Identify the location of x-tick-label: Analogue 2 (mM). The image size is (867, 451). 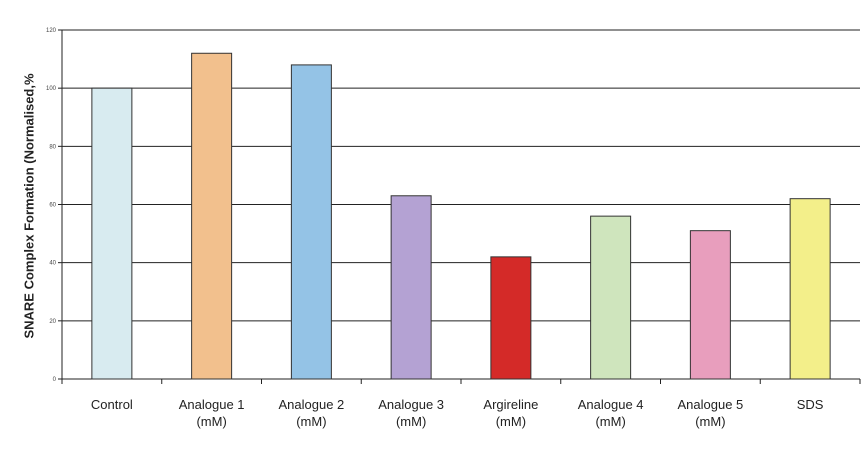
(311, 413).